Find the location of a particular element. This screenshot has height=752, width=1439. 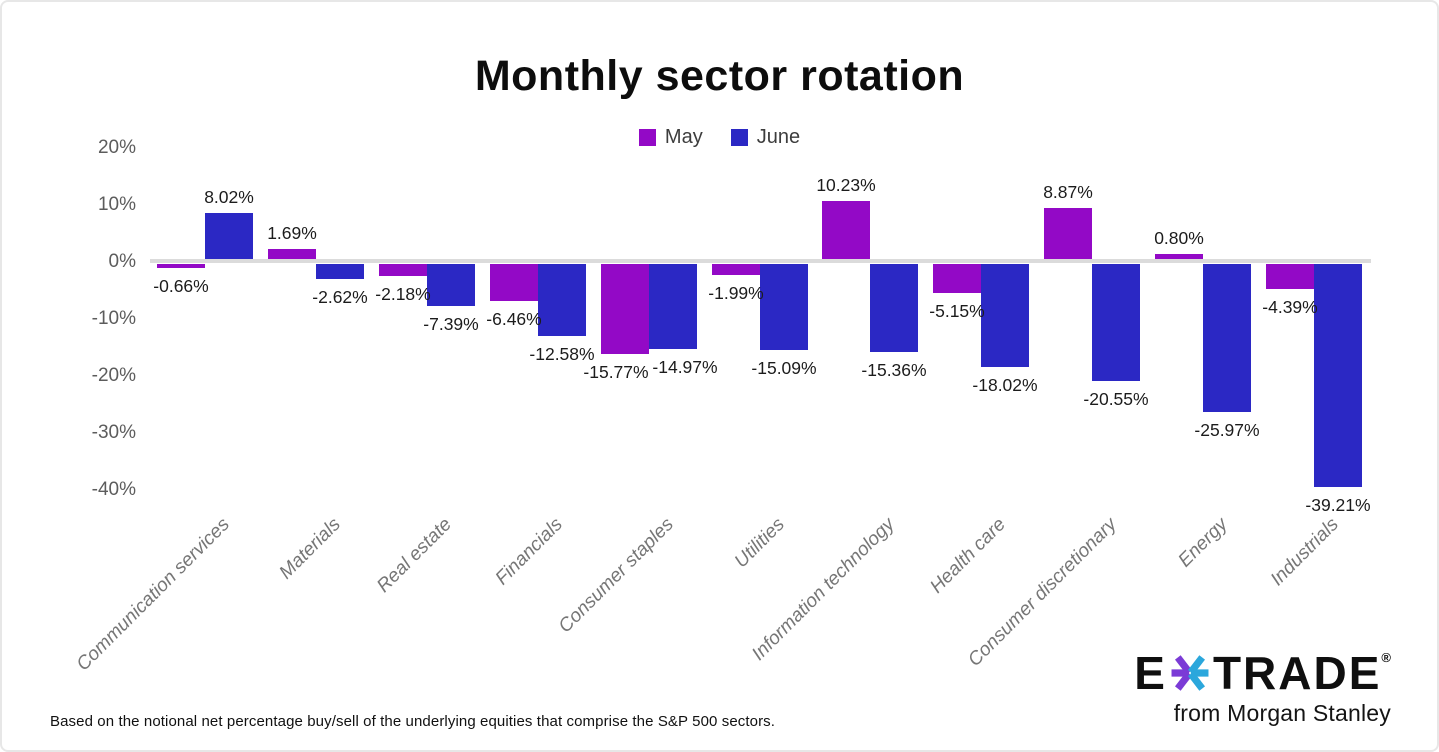

value-label-june-2: -7.39% is located at coordinates (451, 324).